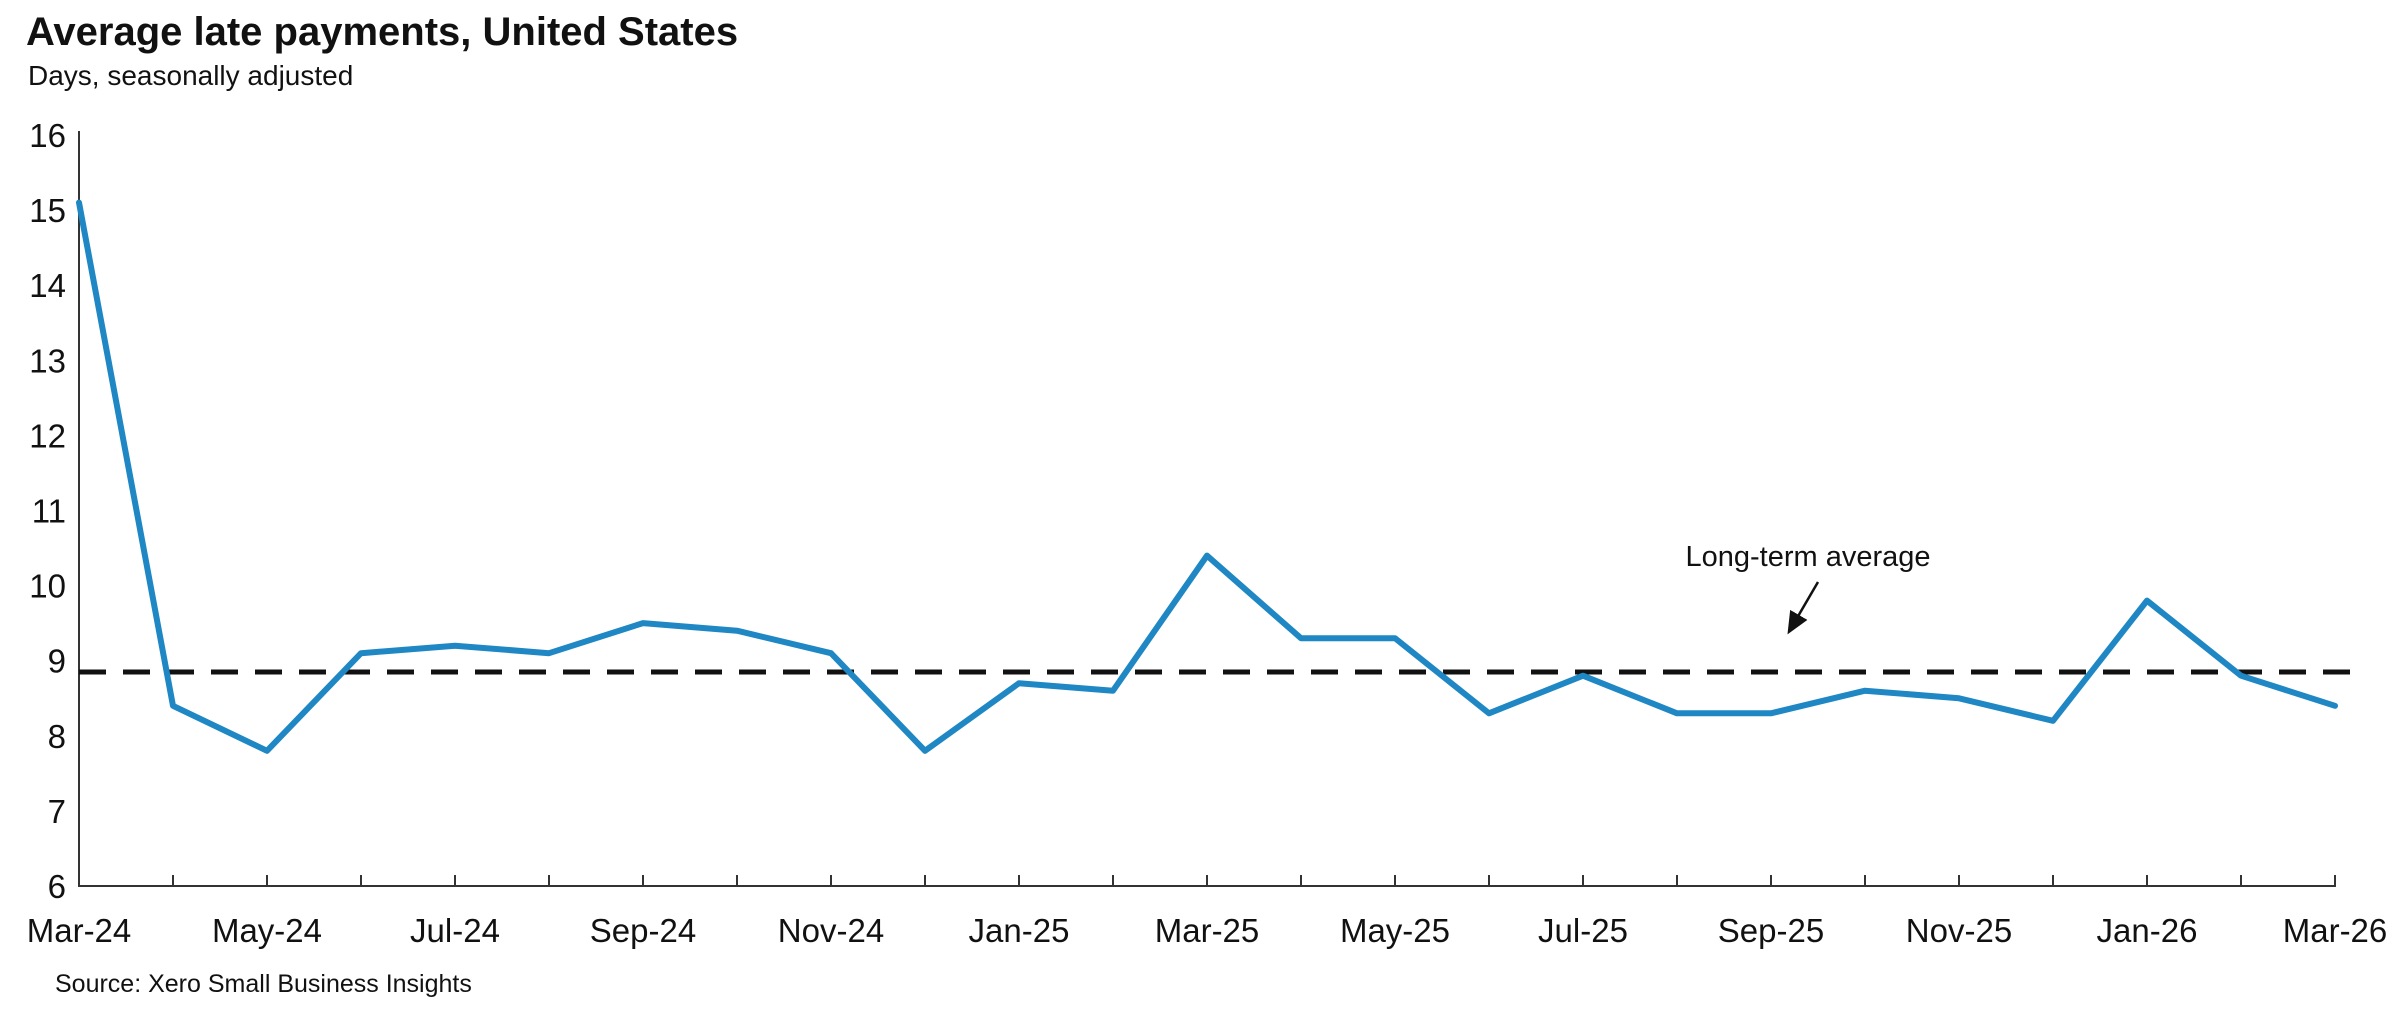  What do you see at coordinates (382, 32) in the screenshot?
I see `chart-title: Average late payments, United States` at bounding box center [382, 32].